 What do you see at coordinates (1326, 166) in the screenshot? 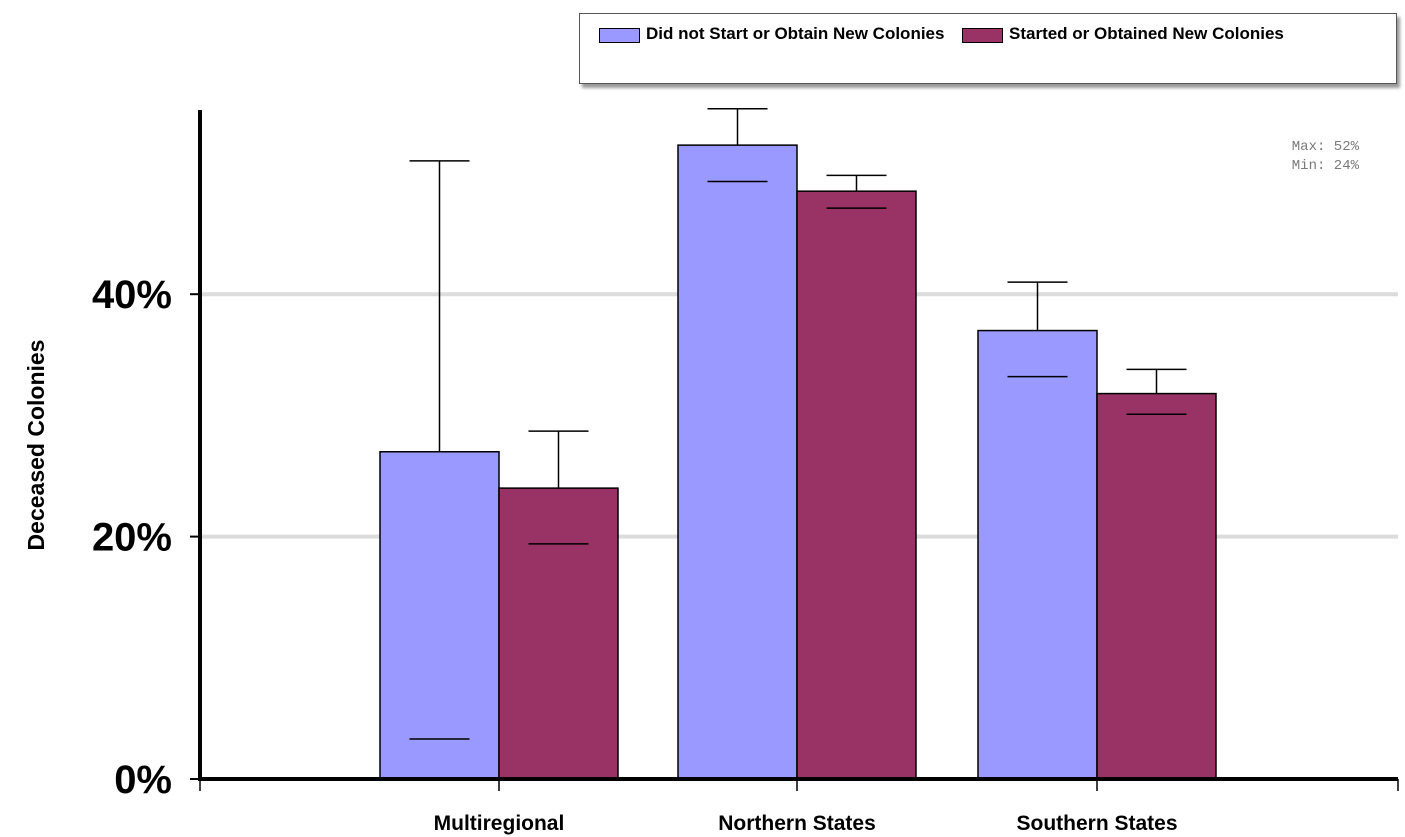
I see `min-annotation: Min: 24%` at bounding box center [1326, 166].